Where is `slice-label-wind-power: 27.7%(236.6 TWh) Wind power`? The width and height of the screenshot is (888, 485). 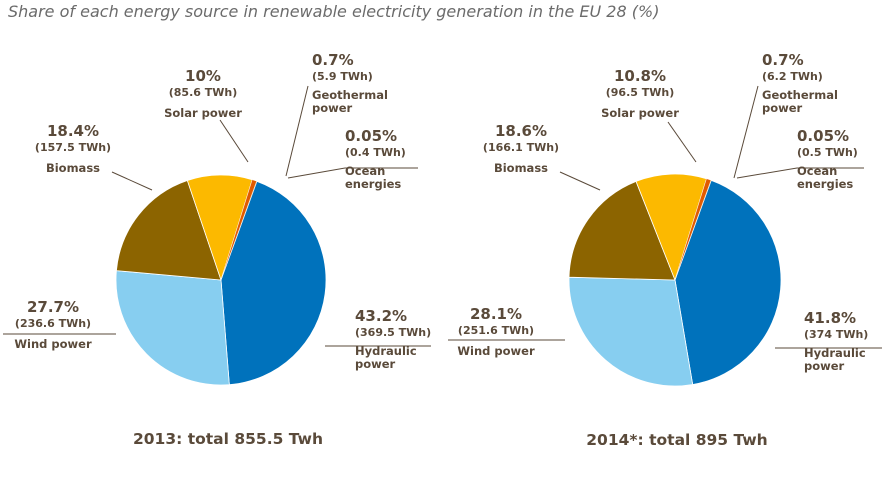 slice-label-wind-power: 27.7%(236.6 TWh) Wind power is located at coordinates (59, 324).